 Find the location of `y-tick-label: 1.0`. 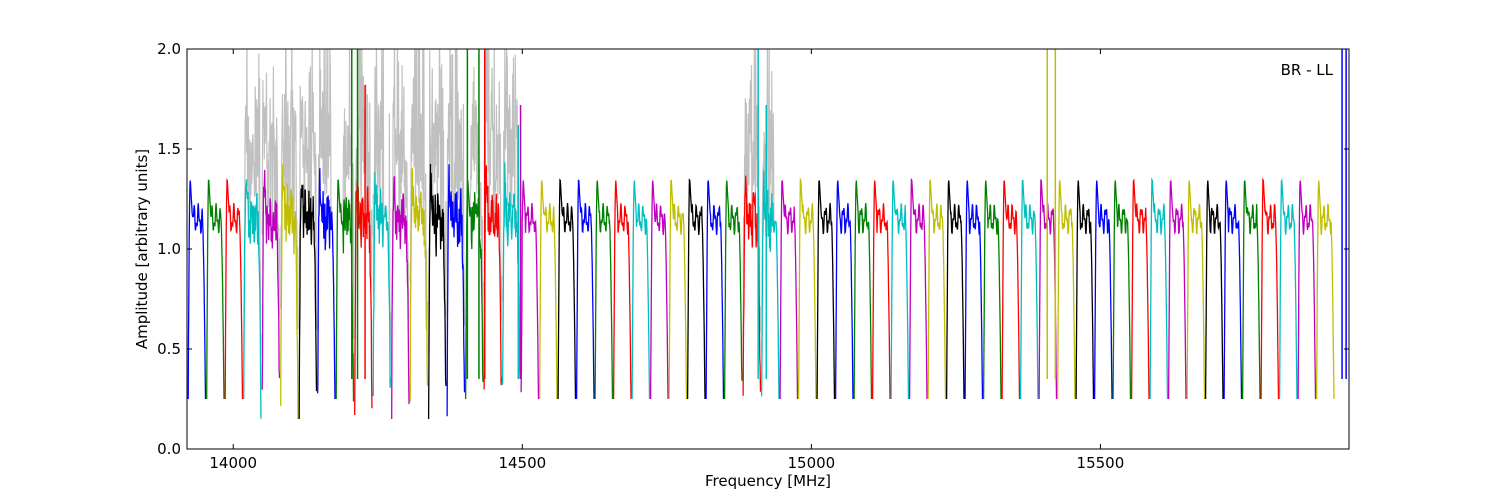

y-tick-label: 1.0 is located at coordinates (169, 249).